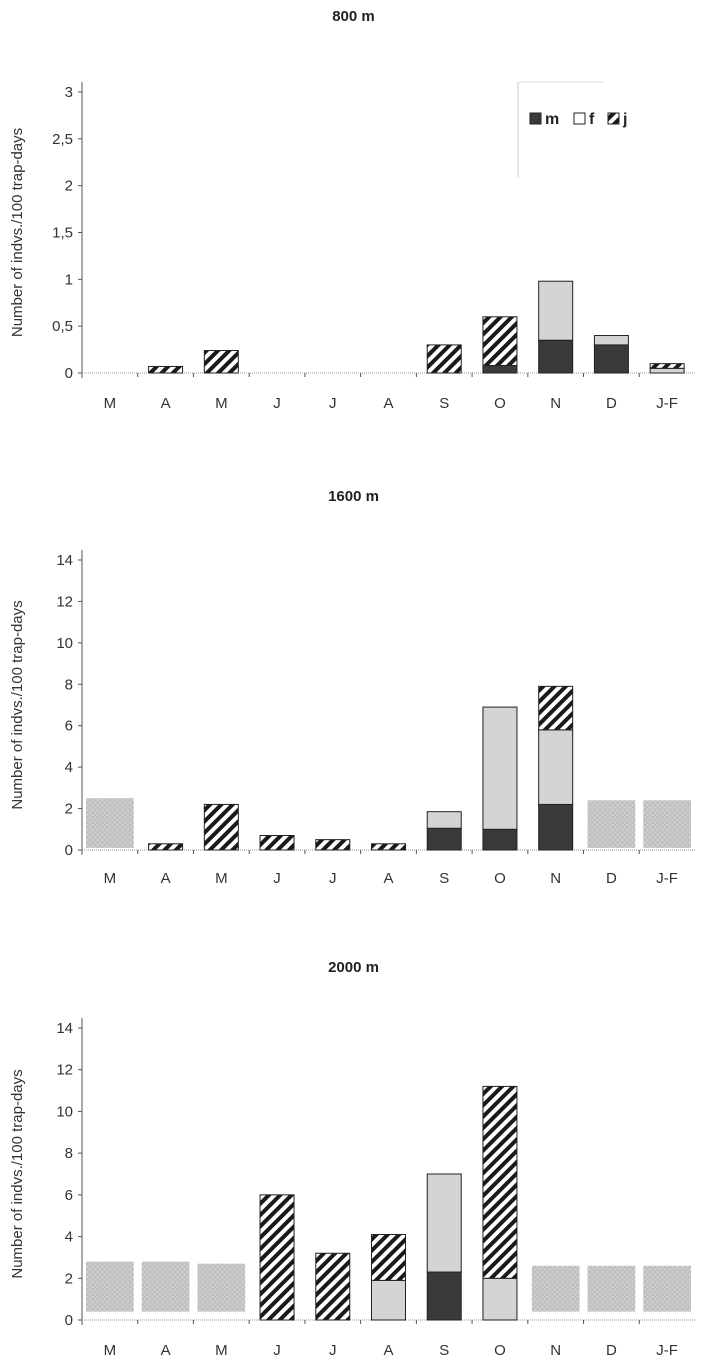  What do you see at coordinates (592, 119) in the screenshot?
I see `legend-label-f: f` at bounding box center [592, 119].